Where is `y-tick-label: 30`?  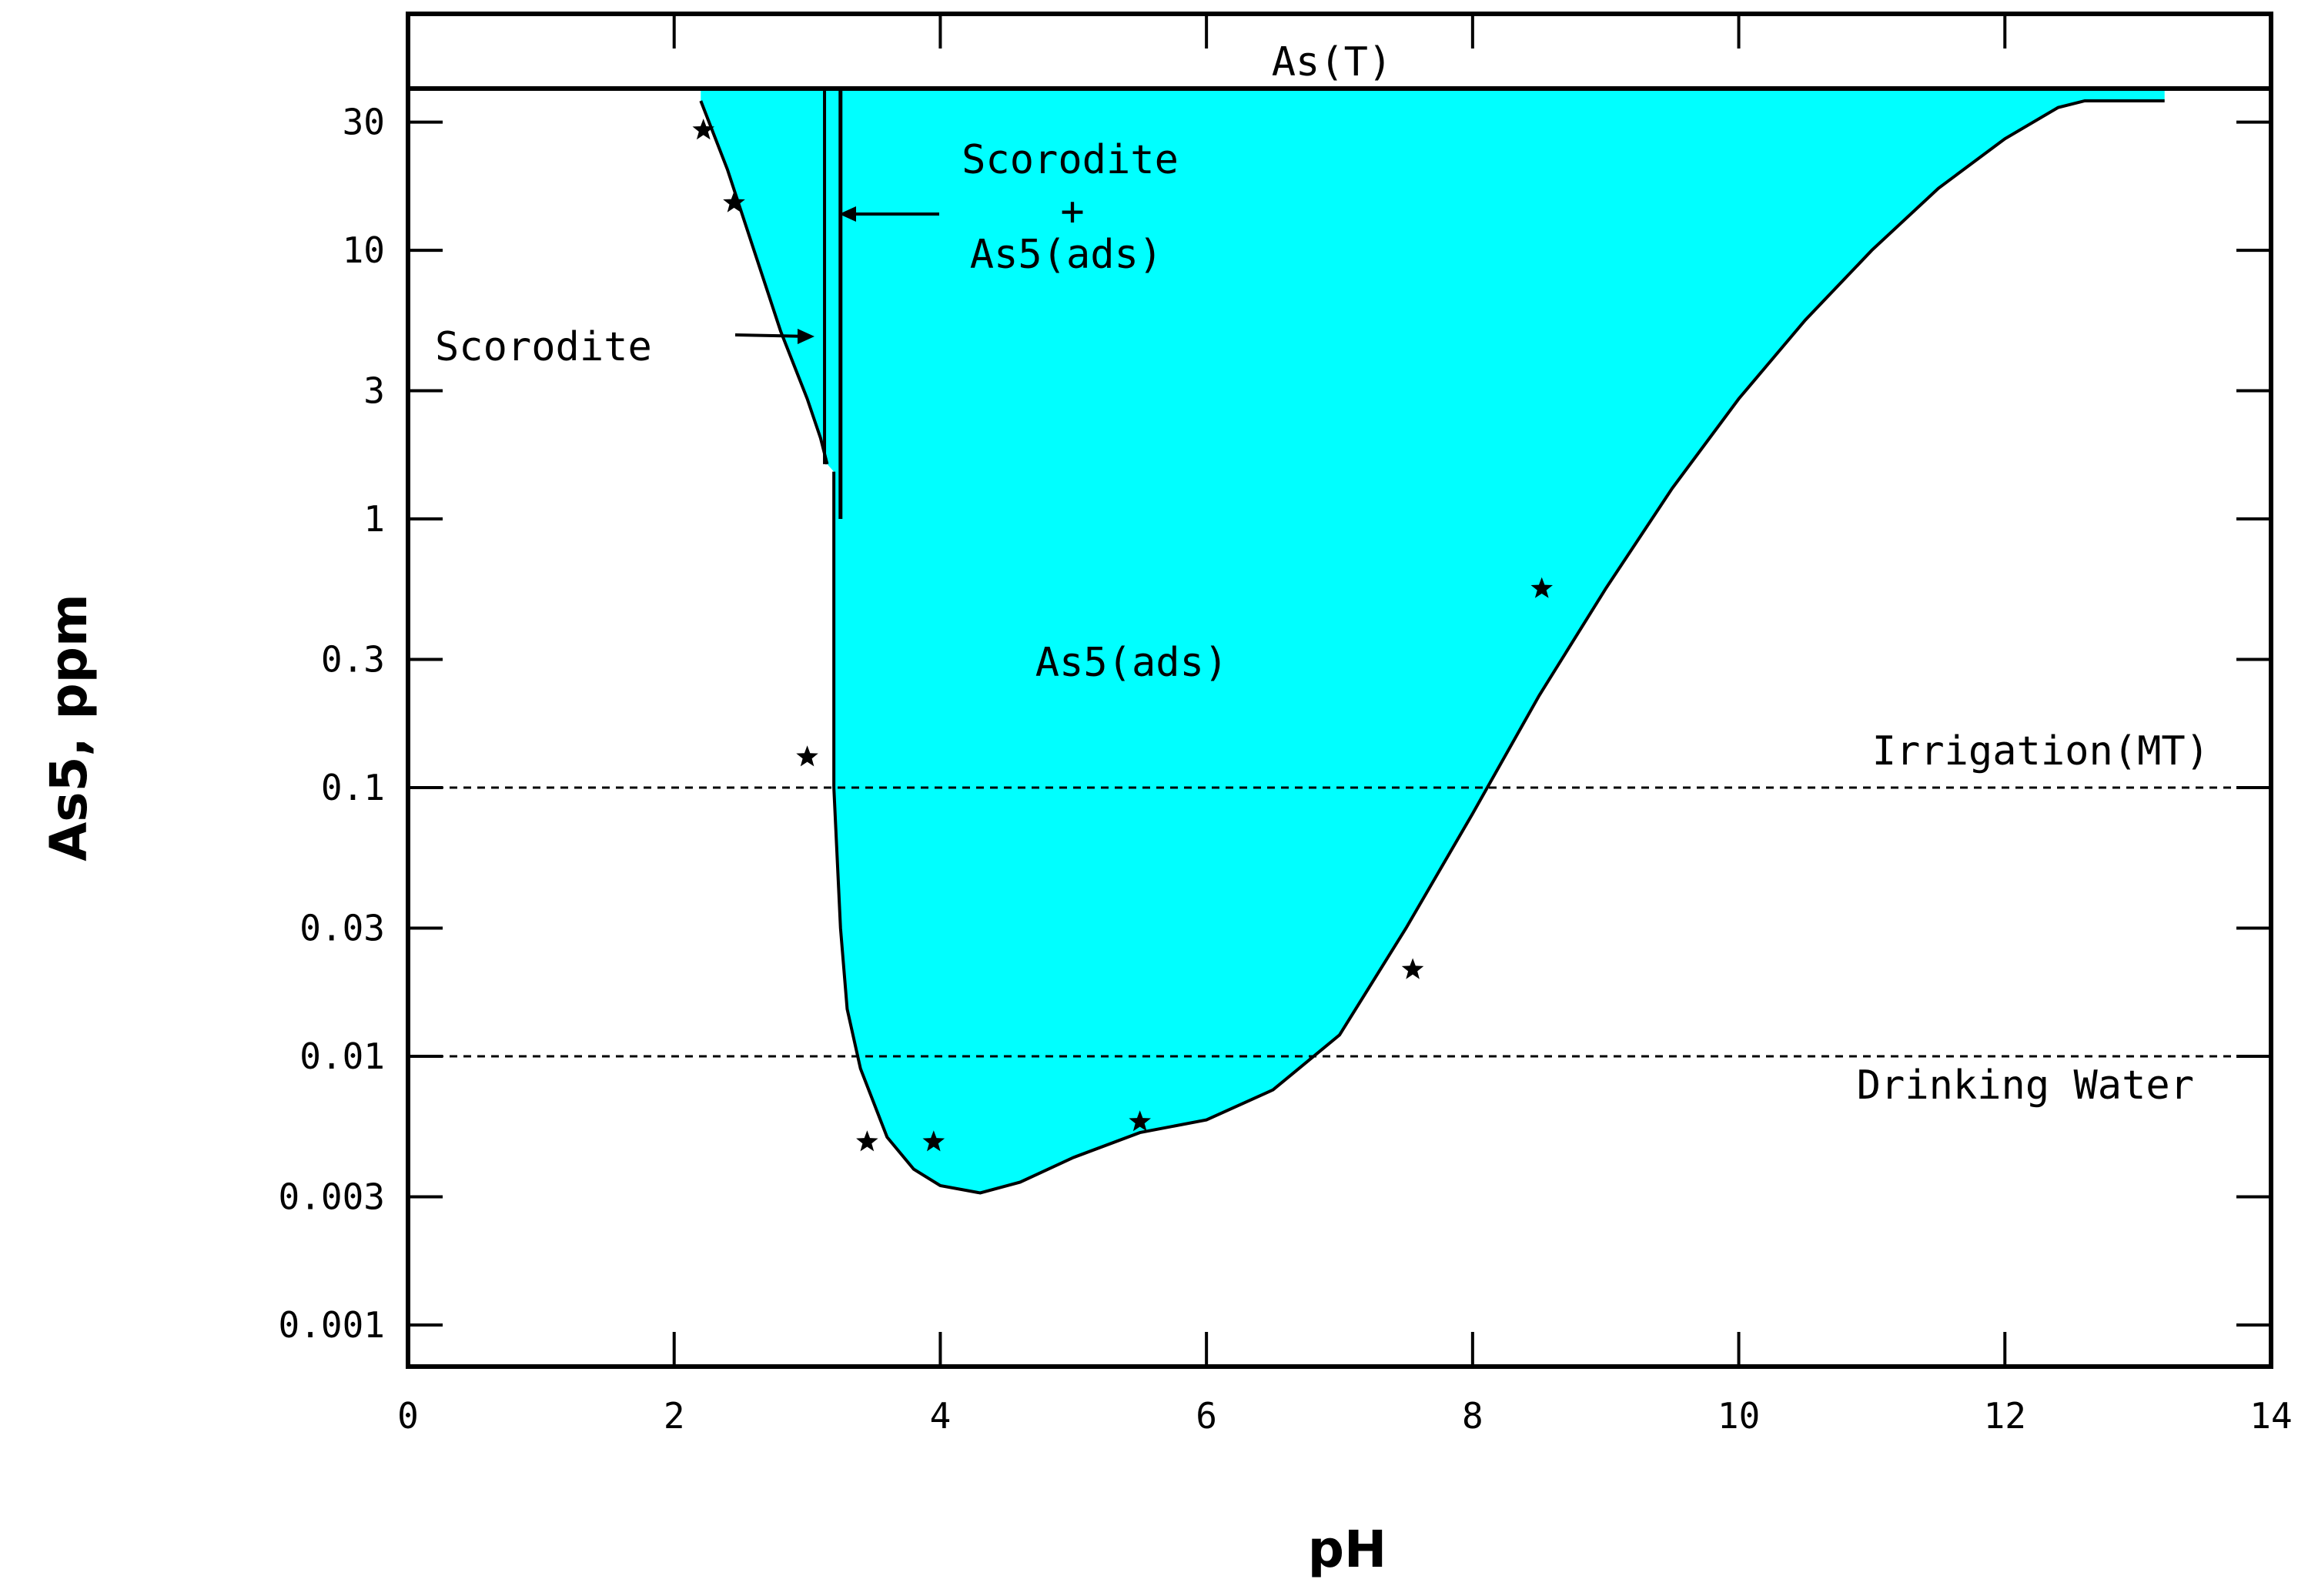
y-tick-label: 30 is located at coordinates (364, 122).